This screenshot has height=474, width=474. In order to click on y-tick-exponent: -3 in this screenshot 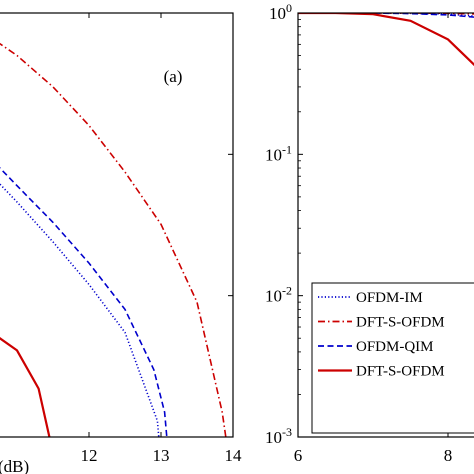, I will do `click(287, 432)`.